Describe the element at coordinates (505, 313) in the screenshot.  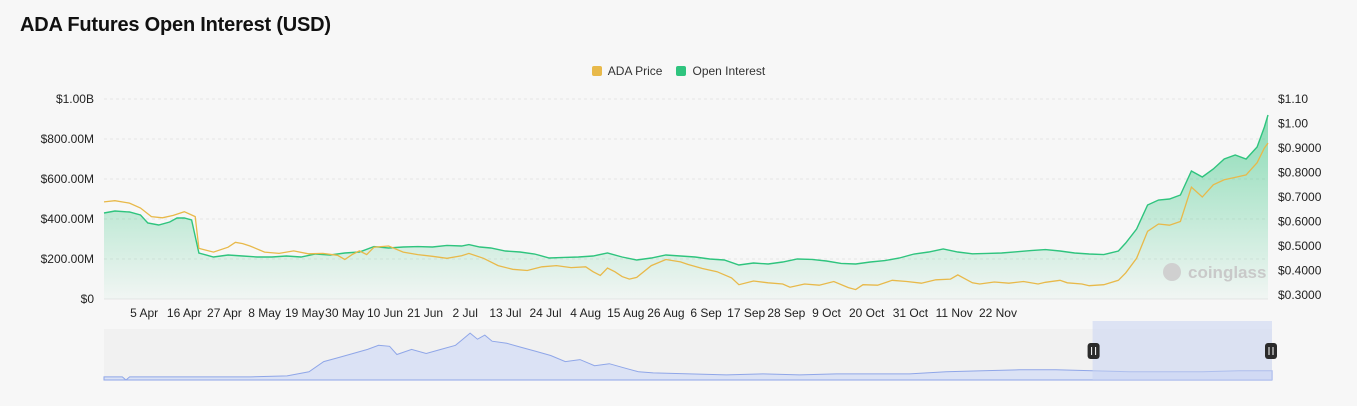
I see `x-tick-label: 13 Jul` at that location.